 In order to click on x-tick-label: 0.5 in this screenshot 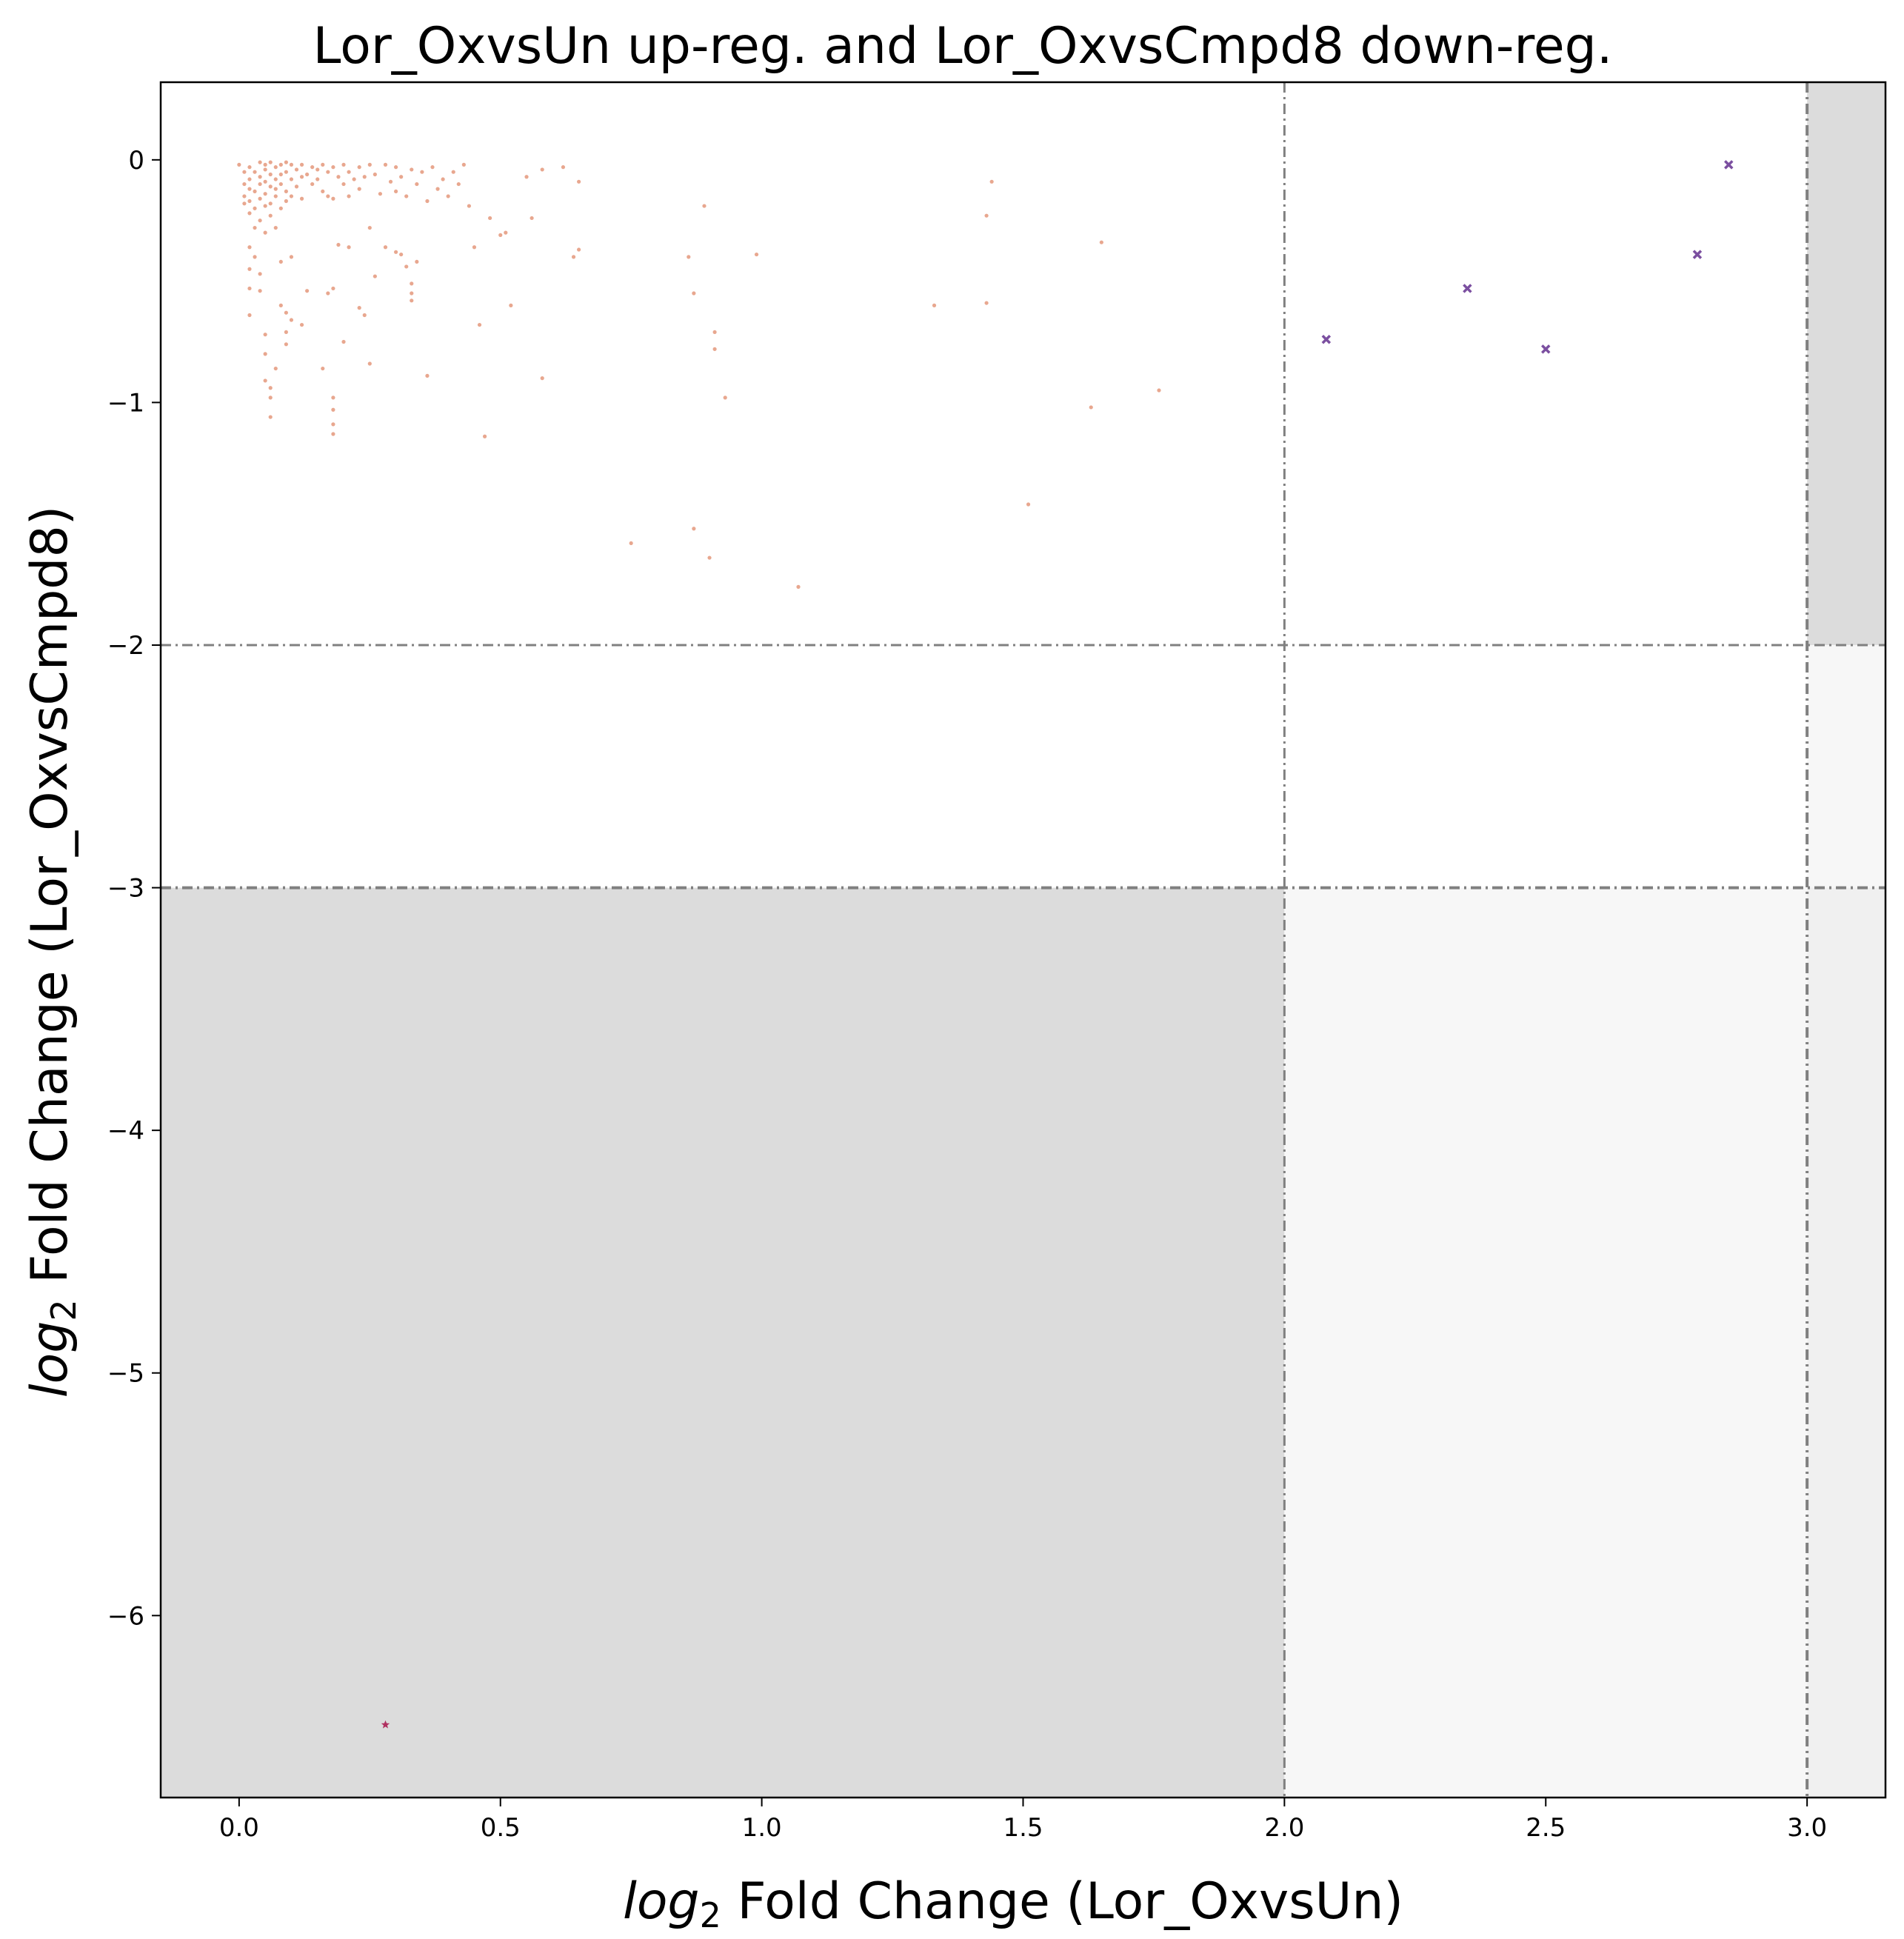, I will do `click(501, 1828)`.